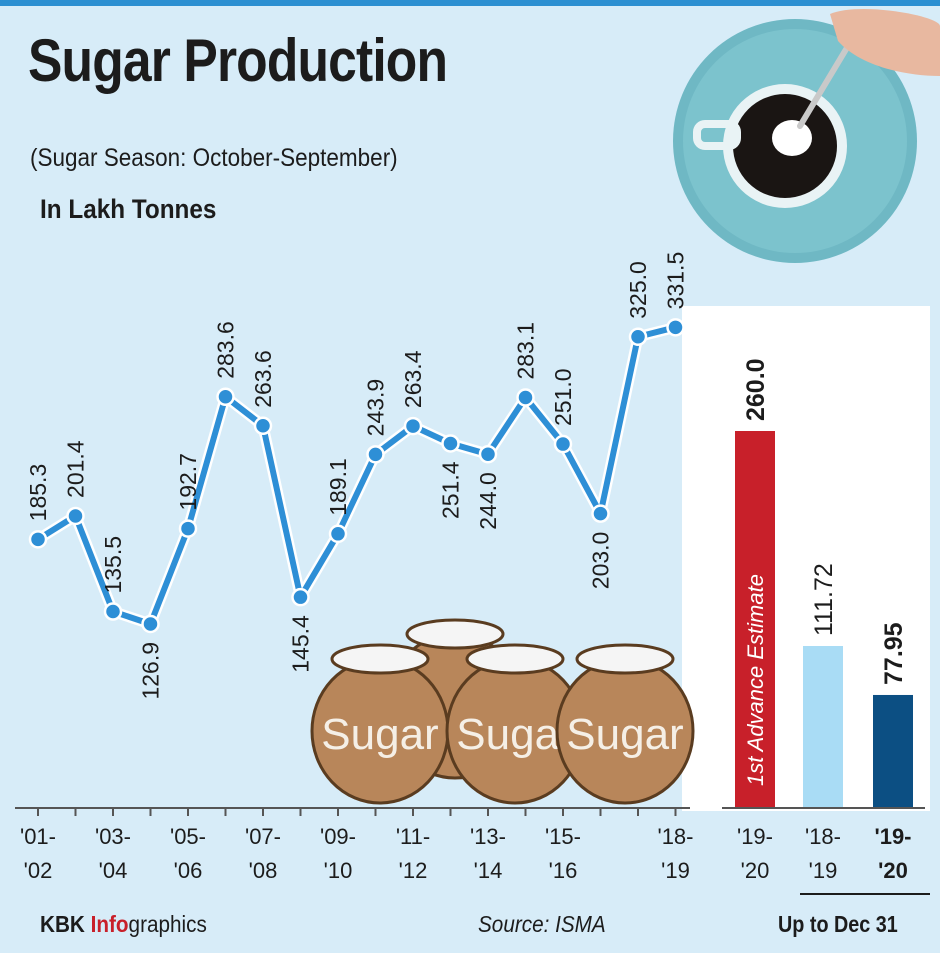 The height and width of the screenshot is (959, 940). Describe the element at coordinates (38, 493) in the screenshot. I see `data-label: 185.3` at that location.